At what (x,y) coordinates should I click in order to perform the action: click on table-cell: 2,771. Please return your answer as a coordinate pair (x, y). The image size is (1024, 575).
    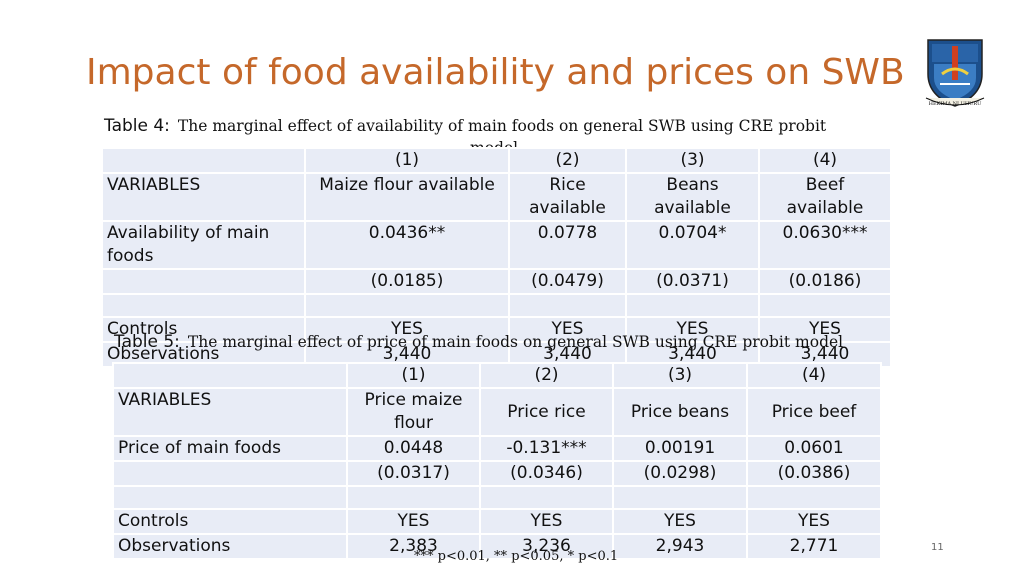
    Looking at the image, I should click on (814, 546).